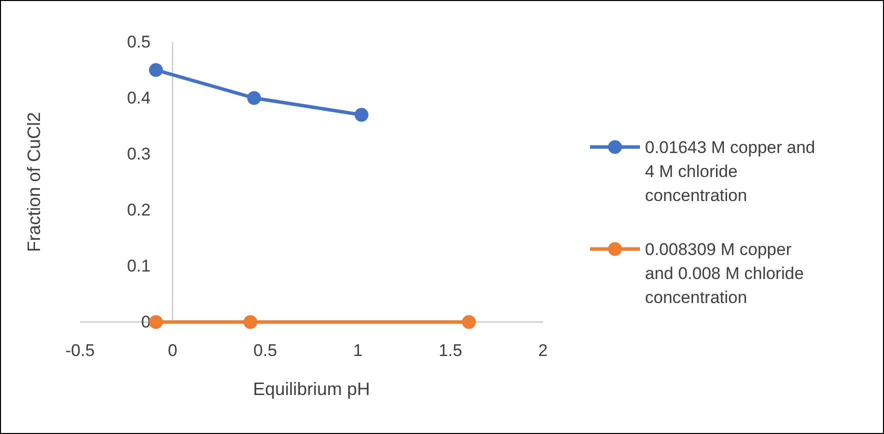  Describe the element at coordinates (265, 350) in the screenshot. I see `x-tick-label: 0.5` at that location.